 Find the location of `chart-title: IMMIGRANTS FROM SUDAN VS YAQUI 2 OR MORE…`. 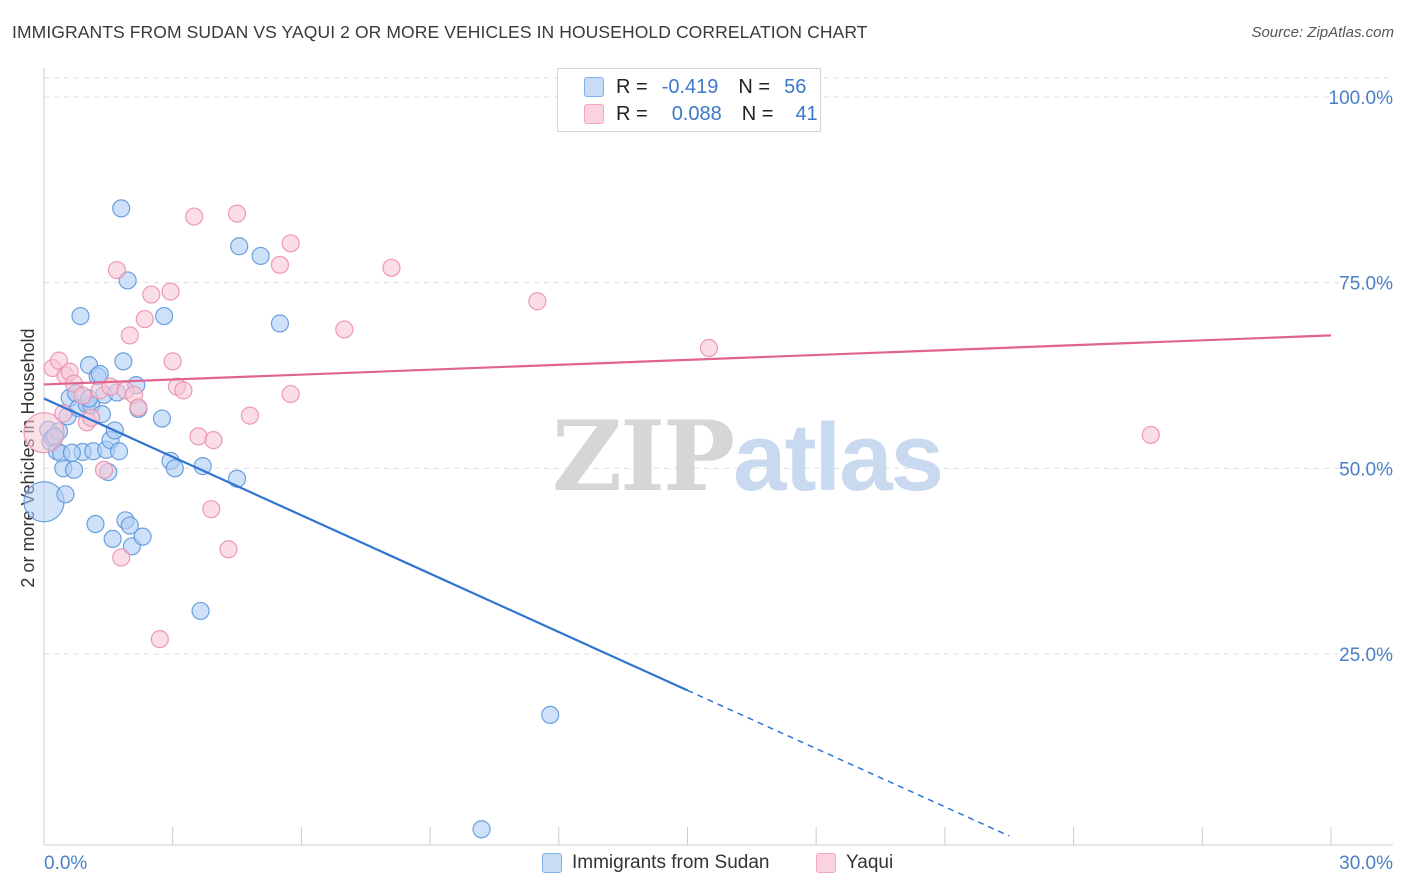

chart-title: IMMIGRANTS FROM SUDAN VS YAQUI 2 OR MORE… is located at coordinates (440, 32).